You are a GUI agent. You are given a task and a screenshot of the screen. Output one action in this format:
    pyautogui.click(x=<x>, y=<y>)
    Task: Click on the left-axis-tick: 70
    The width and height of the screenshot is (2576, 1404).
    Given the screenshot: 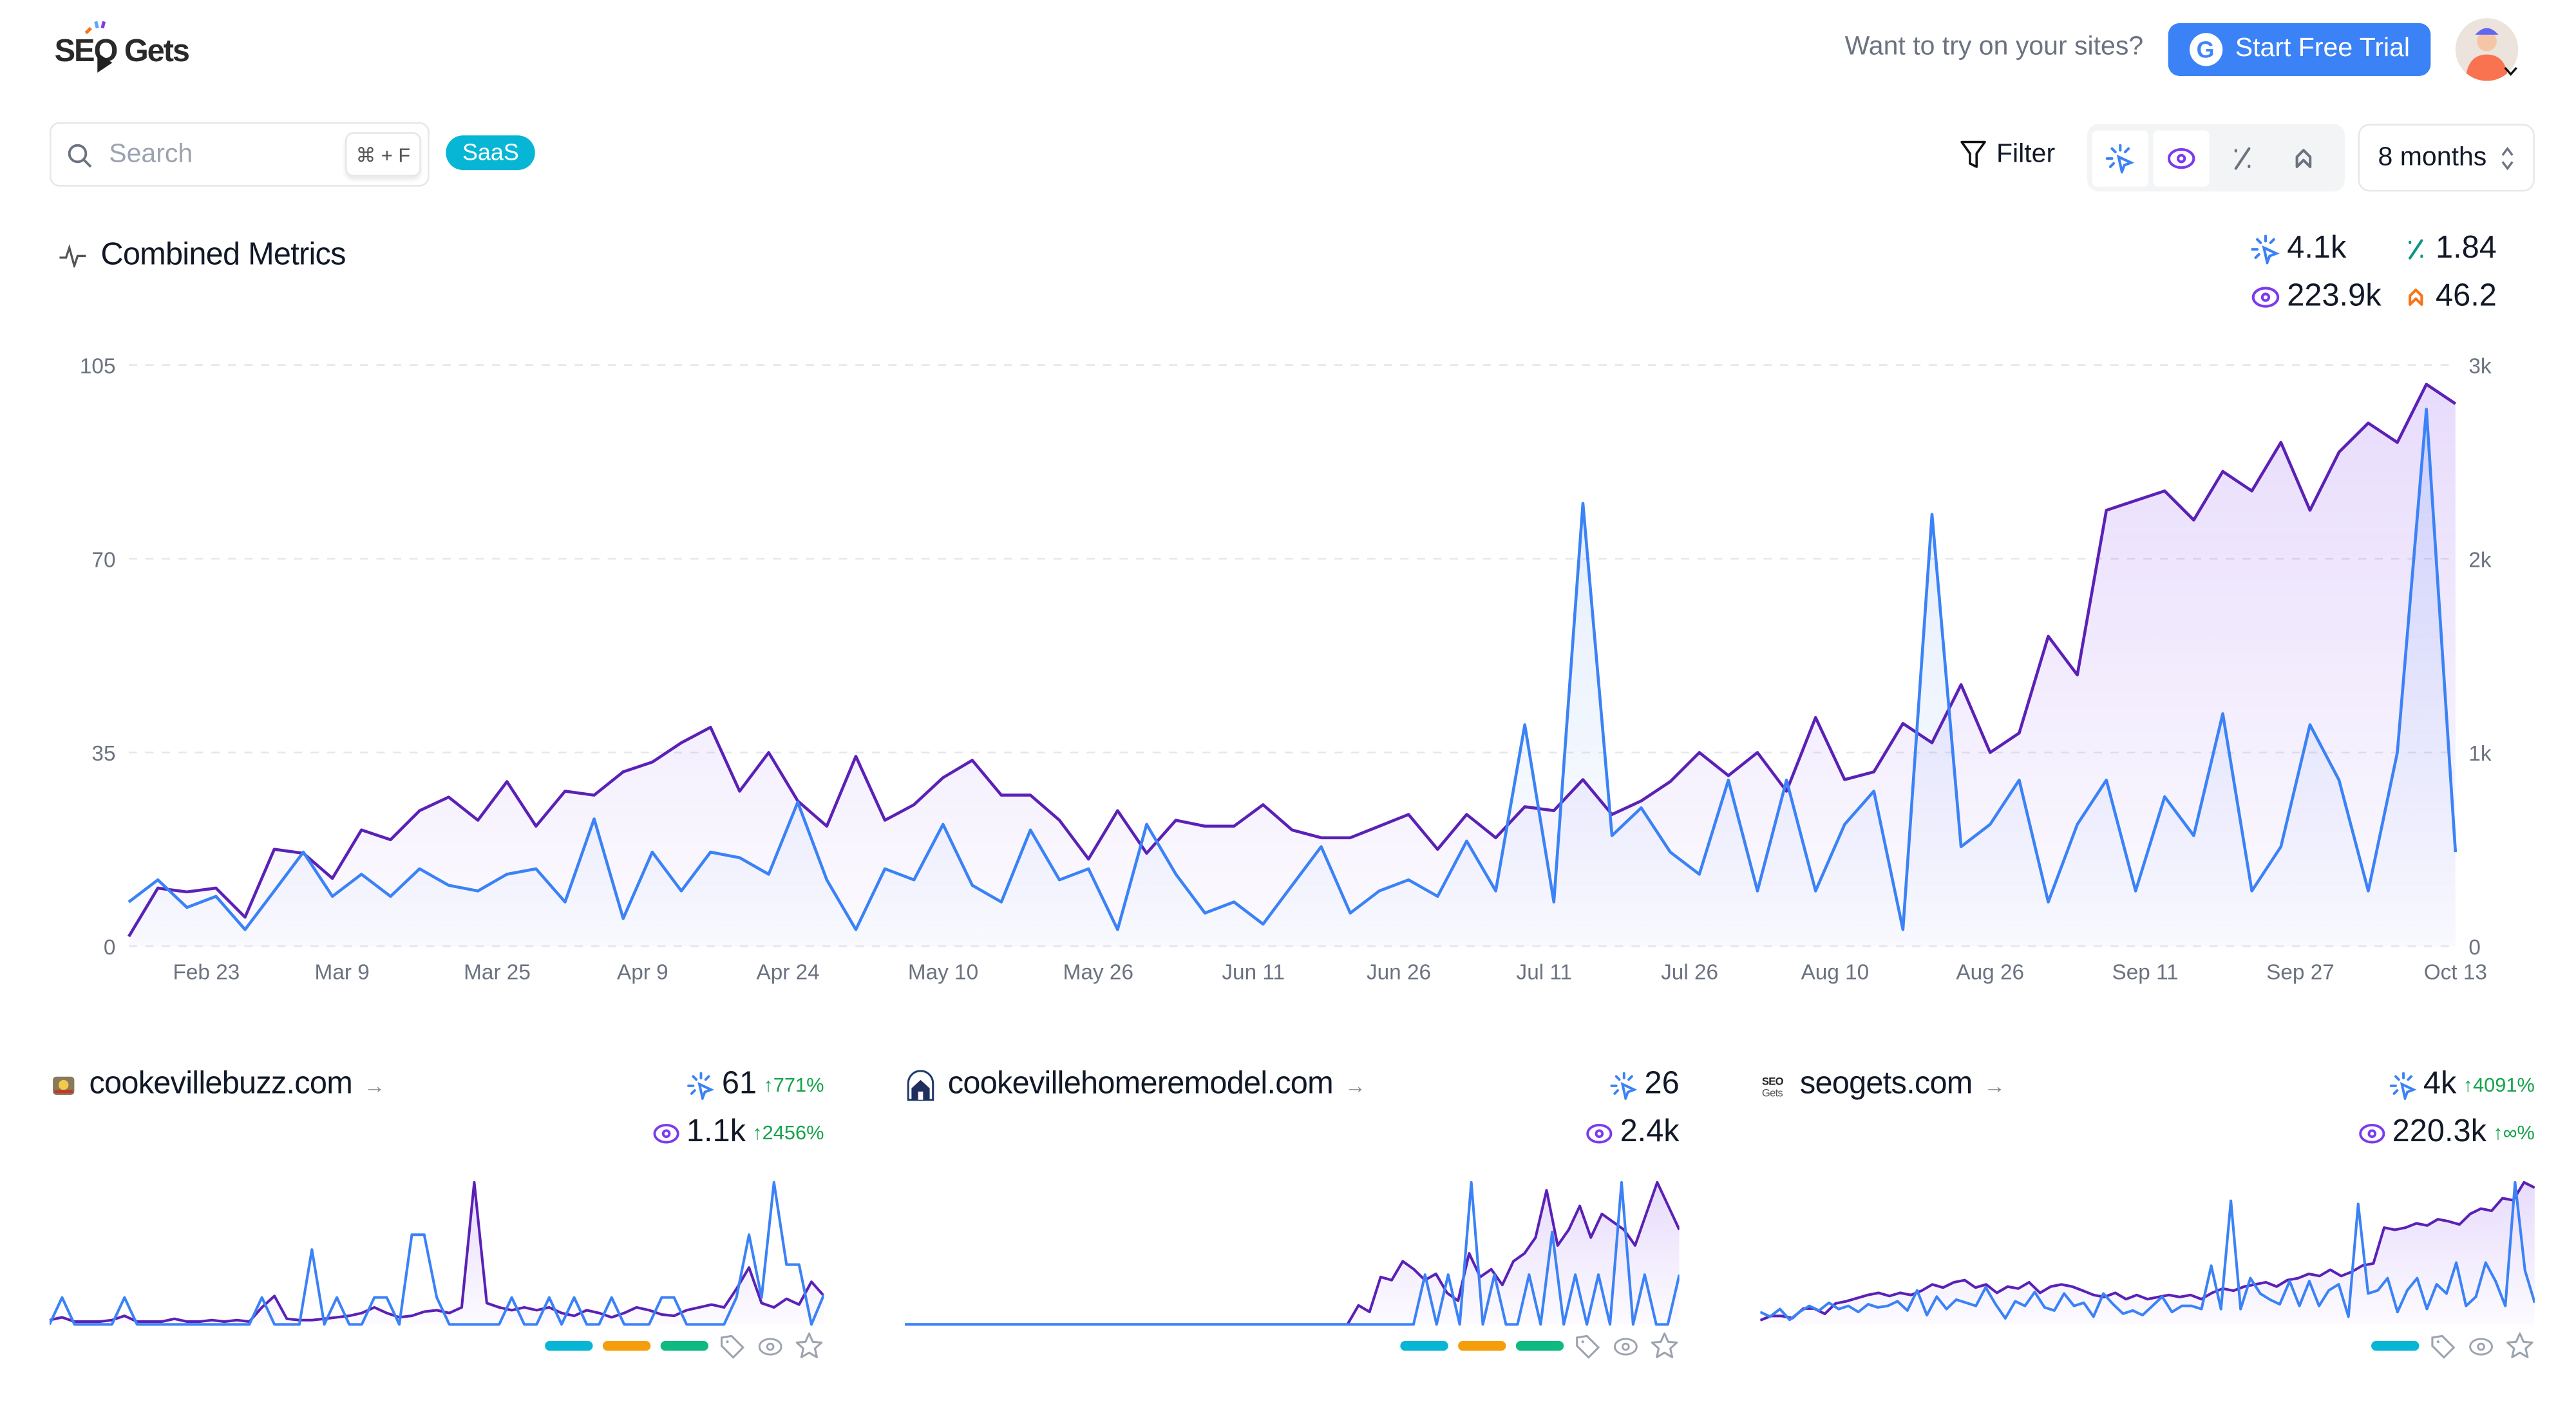 What is the action you would take?
    pyautogui.click(x=103, y=560)
    